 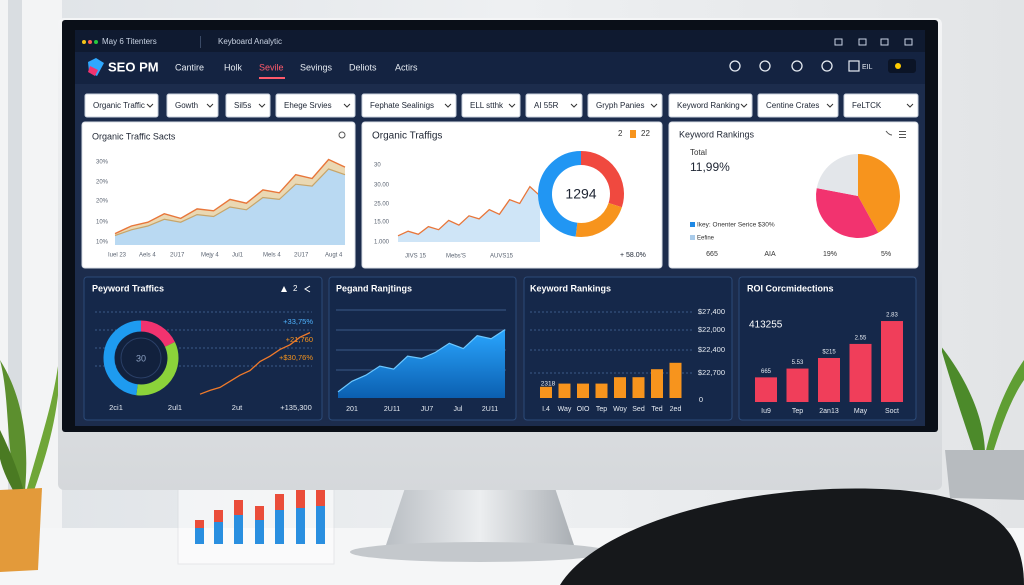 What do you see at coordinates (480, 552) in the screenshot?
I see `stand-base` at bounding box center [480, 552].